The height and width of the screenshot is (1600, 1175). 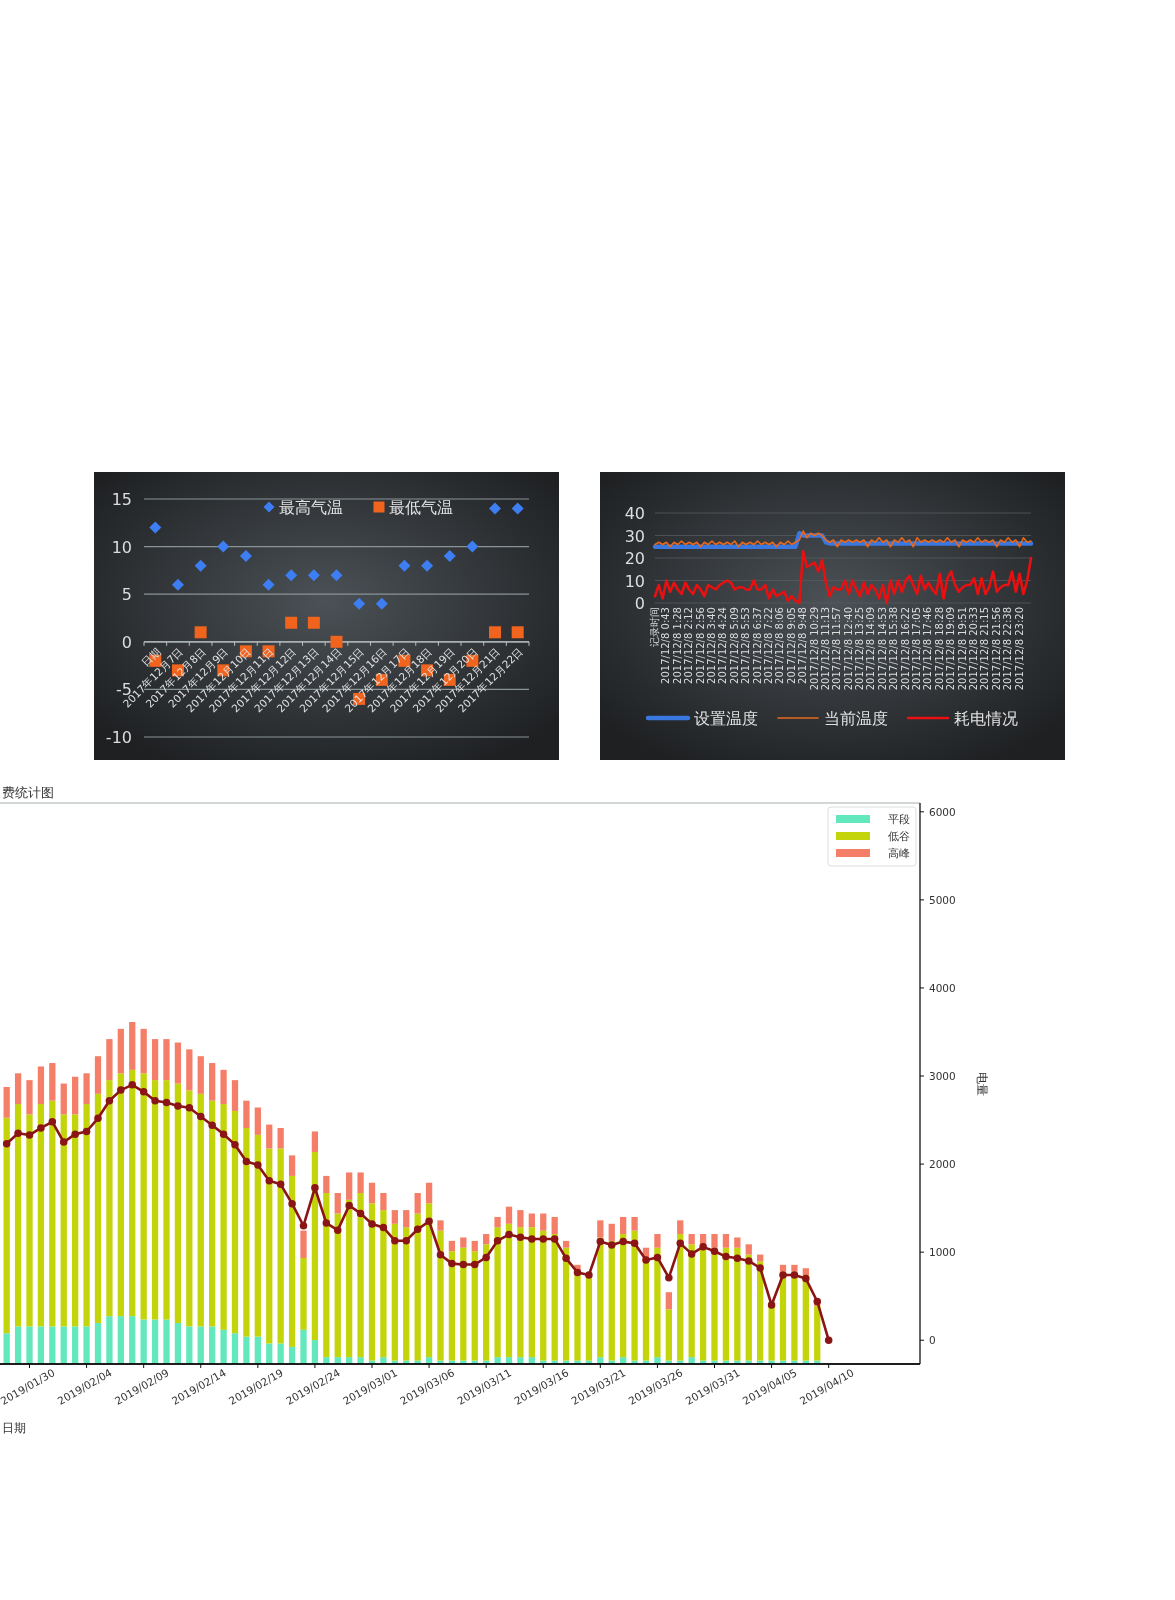 What do you see at coordinates (726, 718) in the screenshot?
I see `legend-label: 设置温度` at bounding box center [726, 718].